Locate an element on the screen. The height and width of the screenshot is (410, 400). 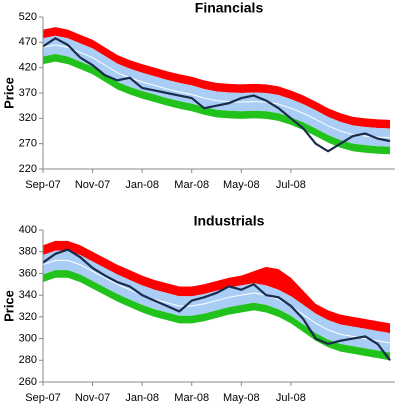
y-tick-label: 260 is located at coordinates (28, 382).